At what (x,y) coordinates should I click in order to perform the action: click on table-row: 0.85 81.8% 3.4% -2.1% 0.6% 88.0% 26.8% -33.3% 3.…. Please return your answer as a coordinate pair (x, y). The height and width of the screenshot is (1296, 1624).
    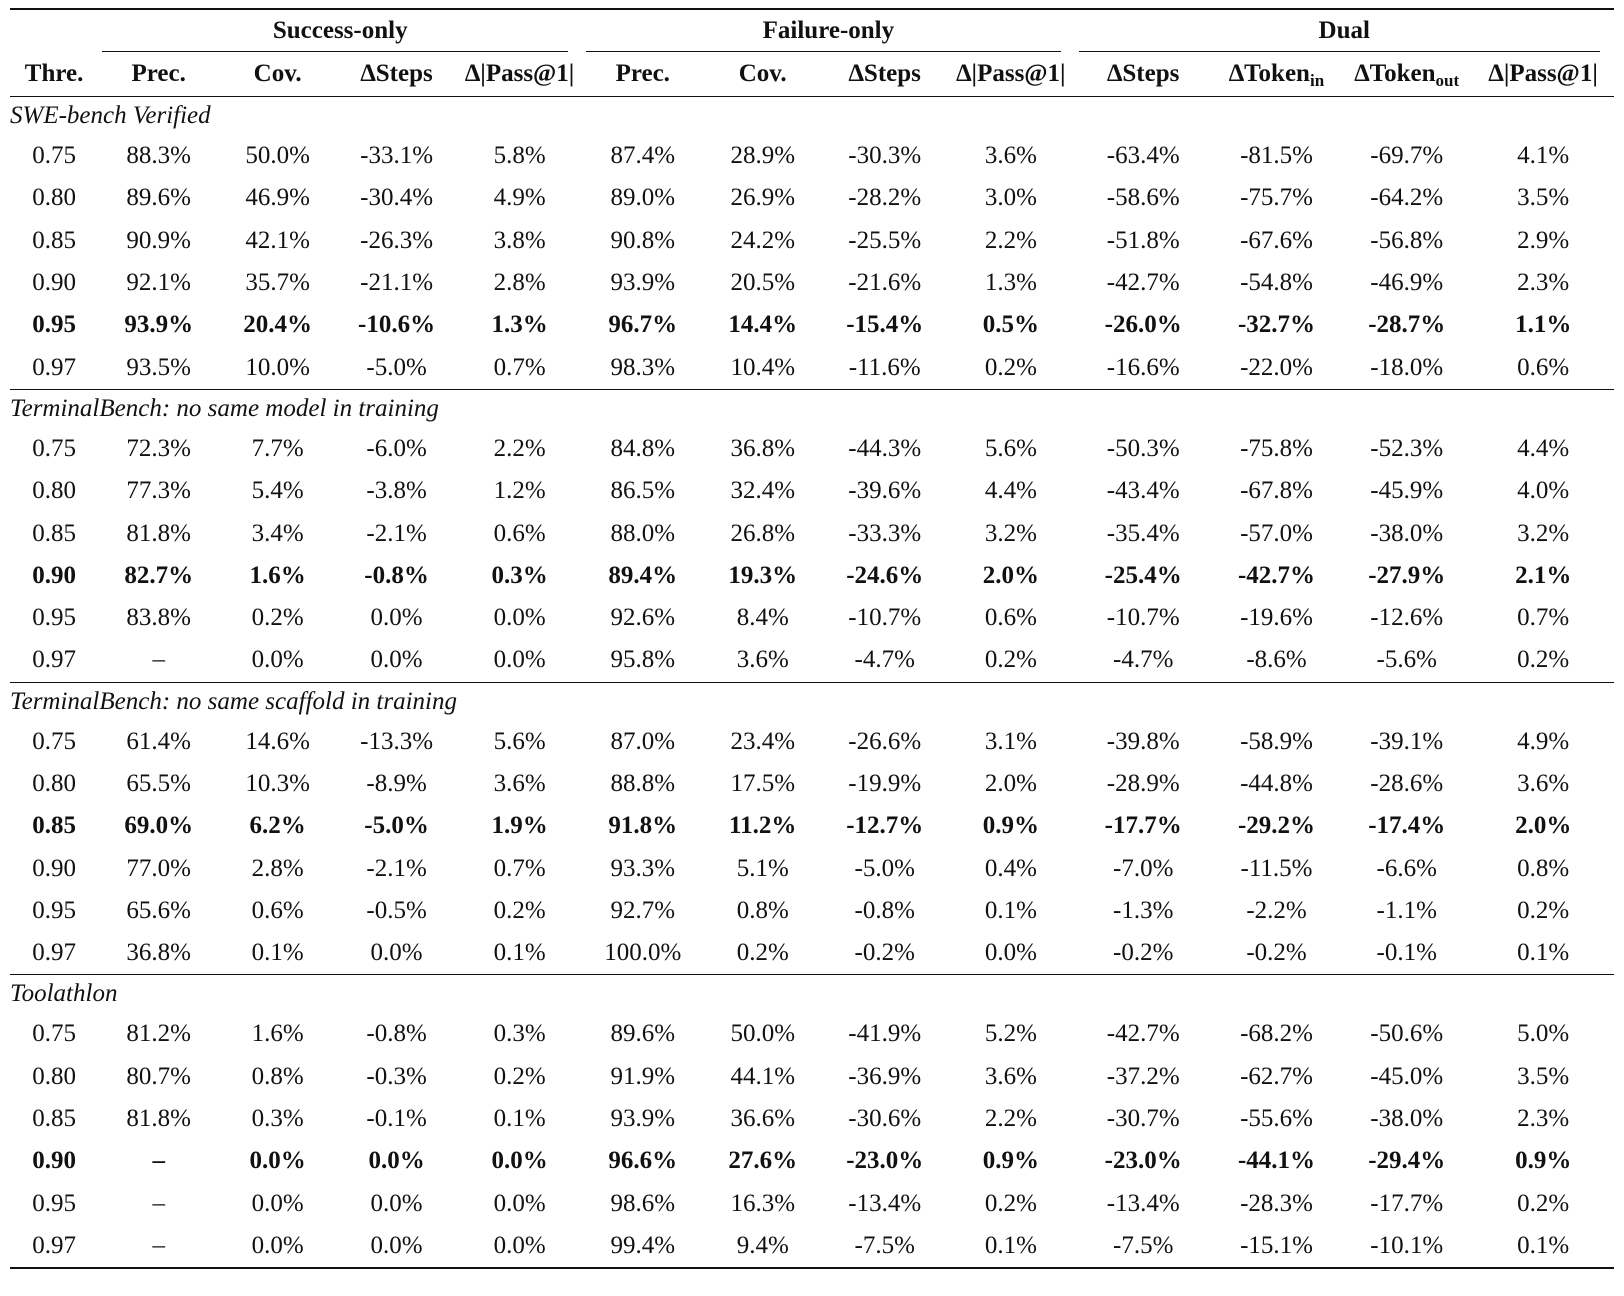
    Looking at the image, I should click on (812, 533).